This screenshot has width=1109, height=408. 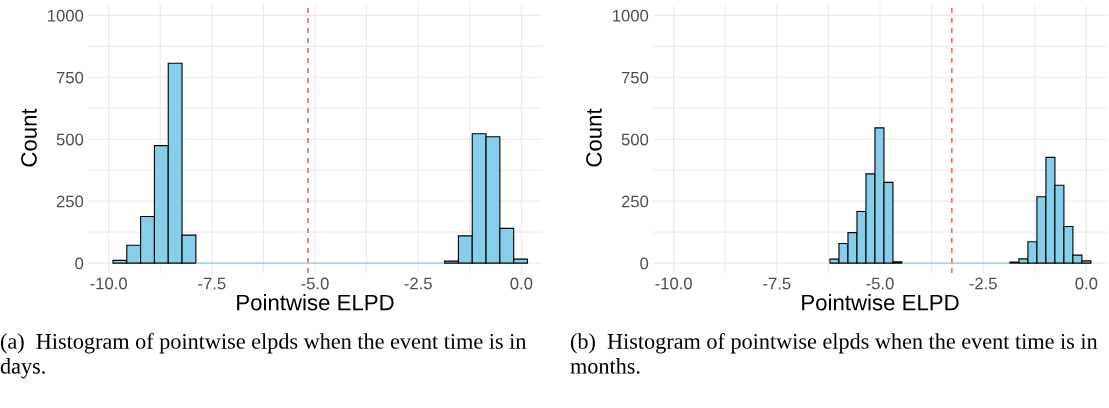 I want to click on text: (a) Histogram of pointwise elpds when the event time is in days., so click(x=263, y=356).